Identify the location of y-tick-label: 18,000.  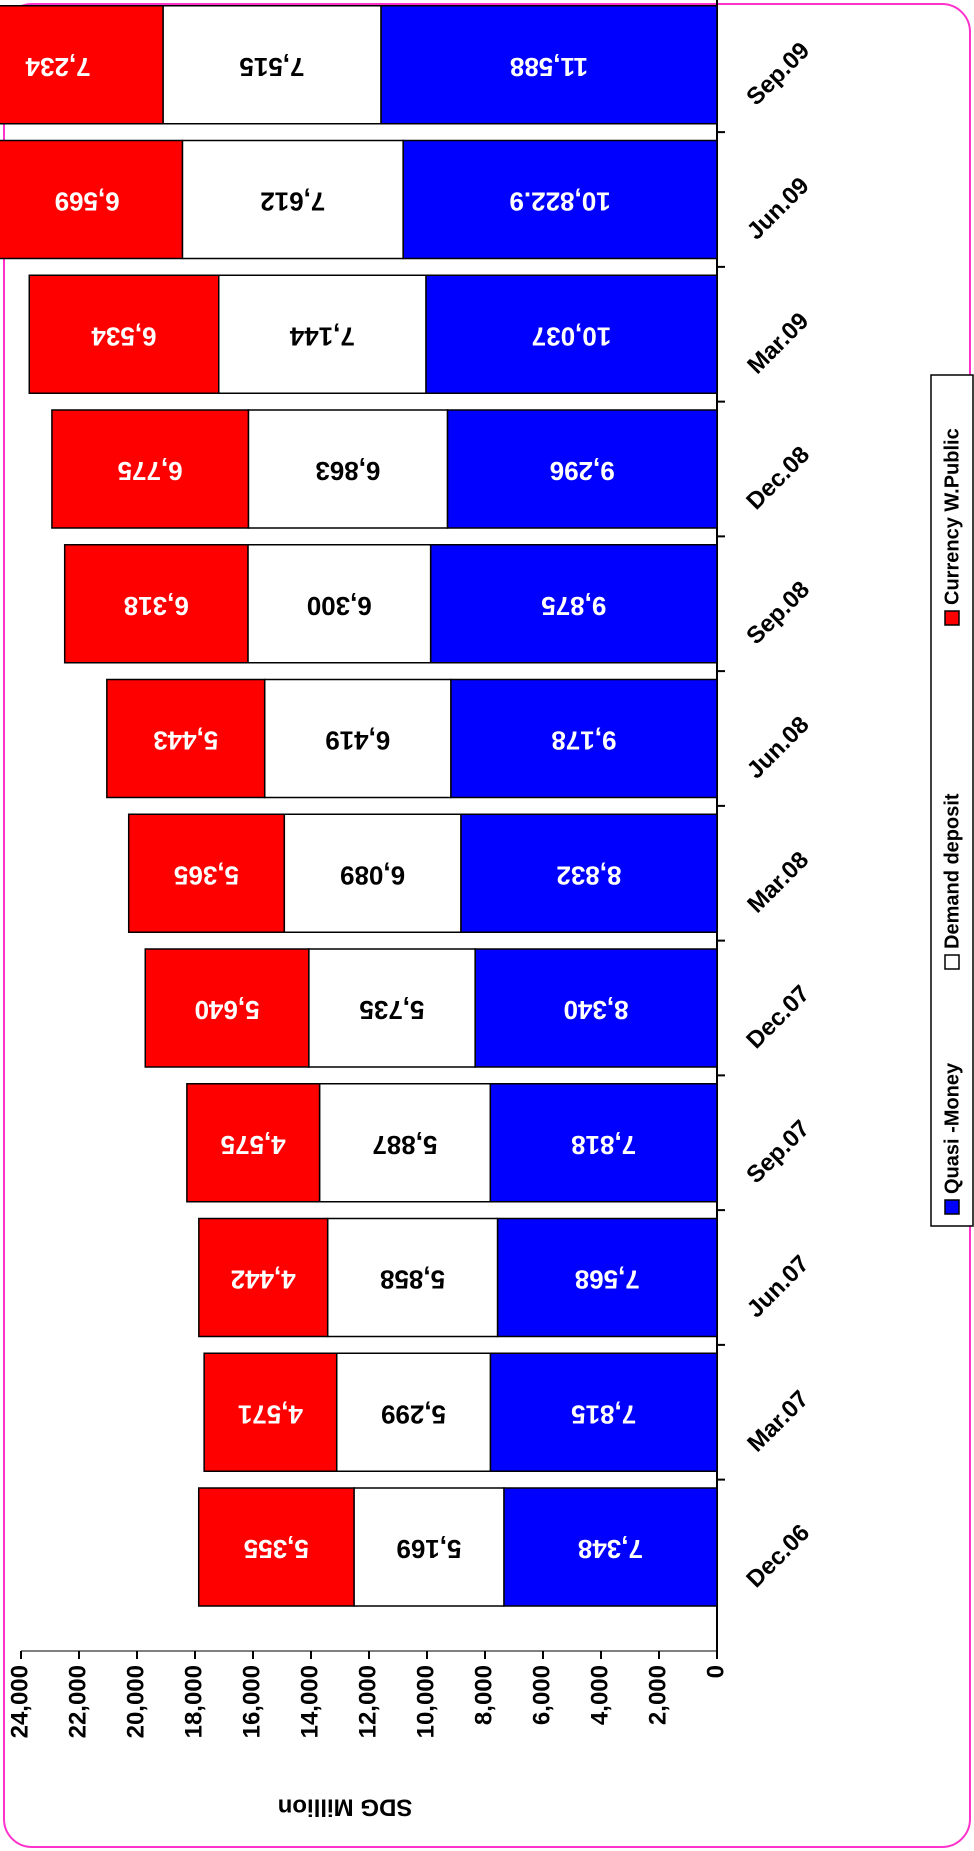
(193, 1701).